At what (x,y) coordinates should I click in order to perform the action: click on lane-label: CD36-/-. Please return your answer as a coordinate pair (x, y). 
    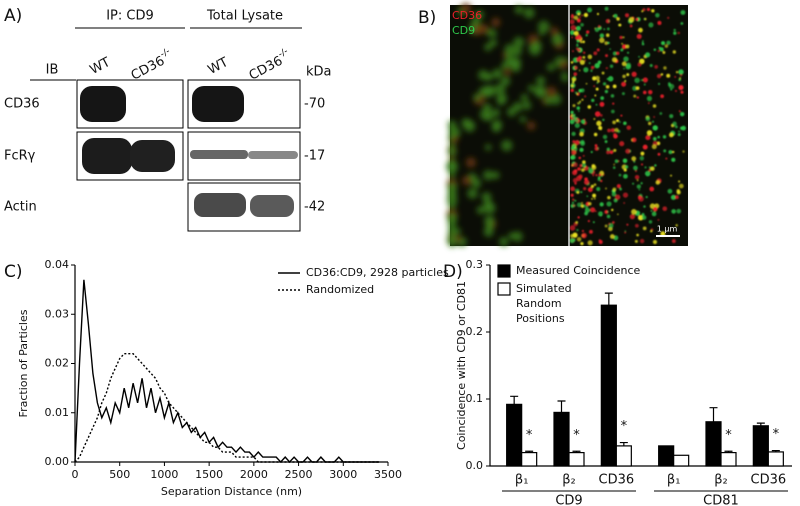
    Looking at the image, I should click on (151, 64).